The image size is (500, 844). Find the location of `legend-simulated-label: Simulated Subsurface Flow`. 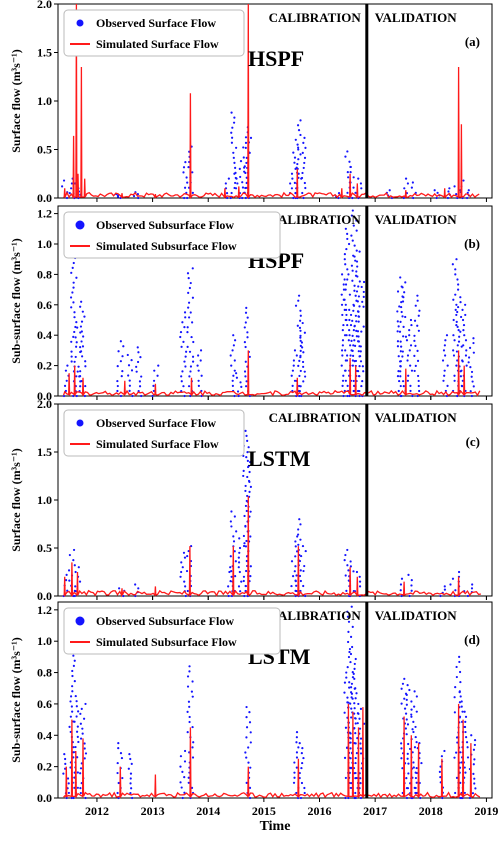

legend-simulated-label: Simulated Subsurface Flow is located at coordinates (166, 246).